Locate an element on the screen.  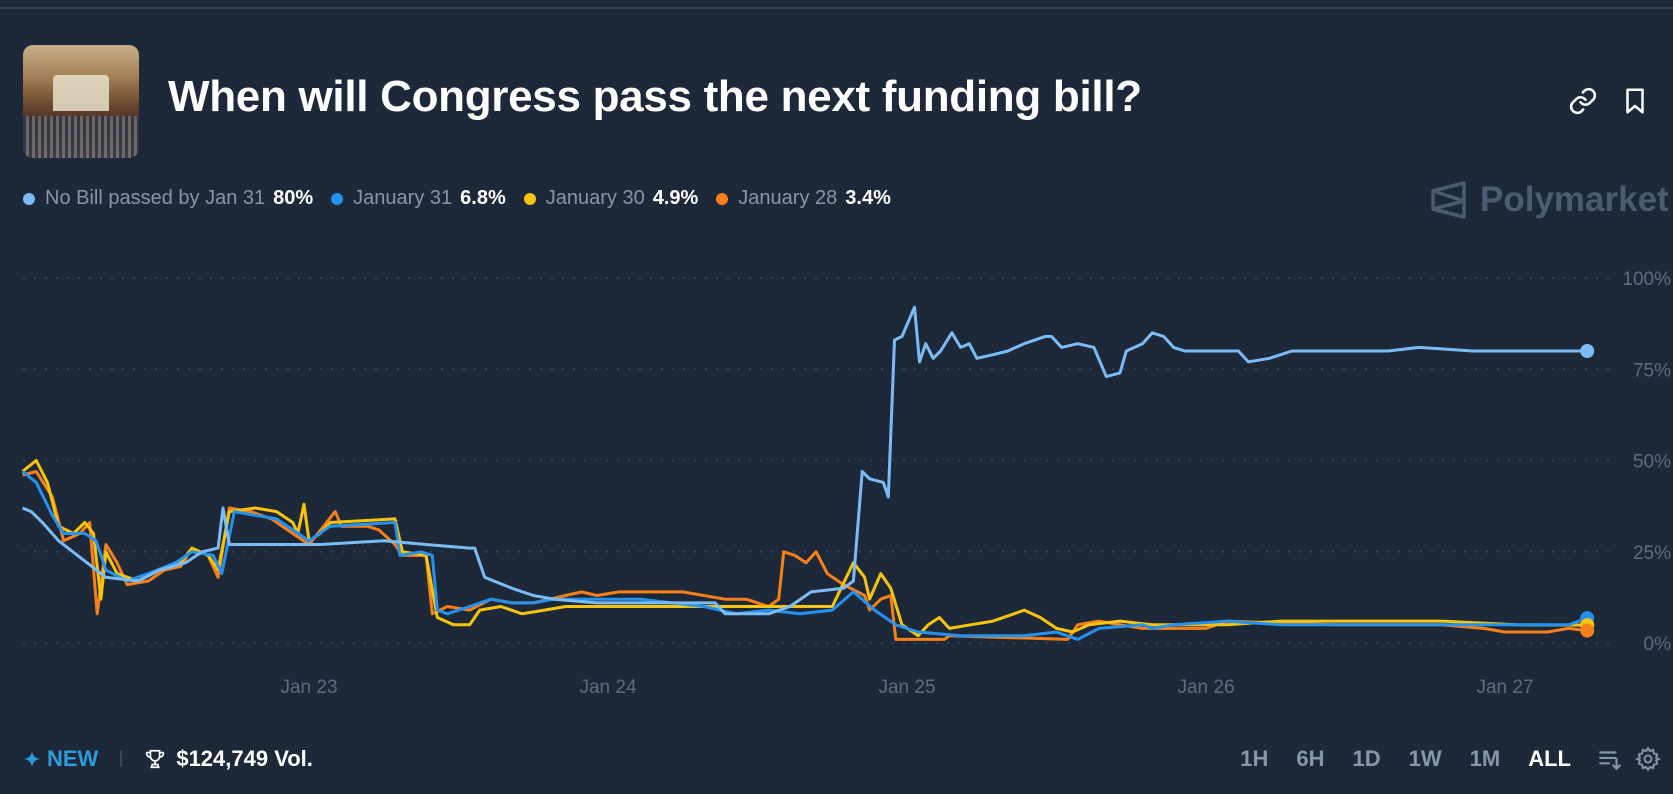
legend-item: No Bill passed by Jan 31 80% is located at coordinates (168, 198).